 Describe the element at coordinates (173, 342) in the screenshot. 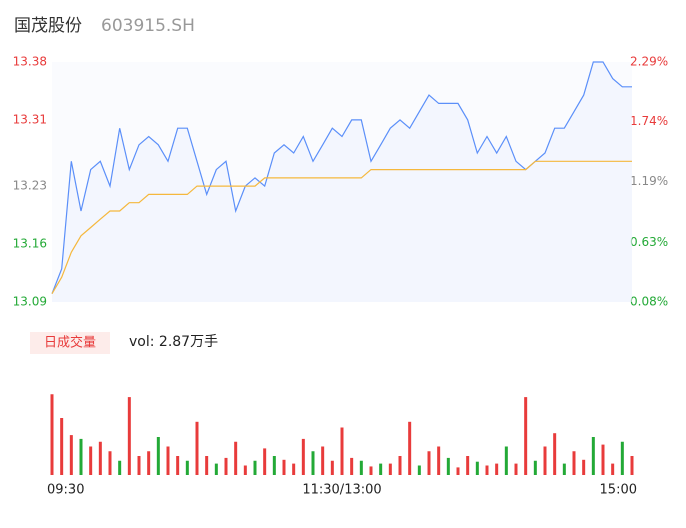

I see `volume-label: vol: 2.87万手` at that location.